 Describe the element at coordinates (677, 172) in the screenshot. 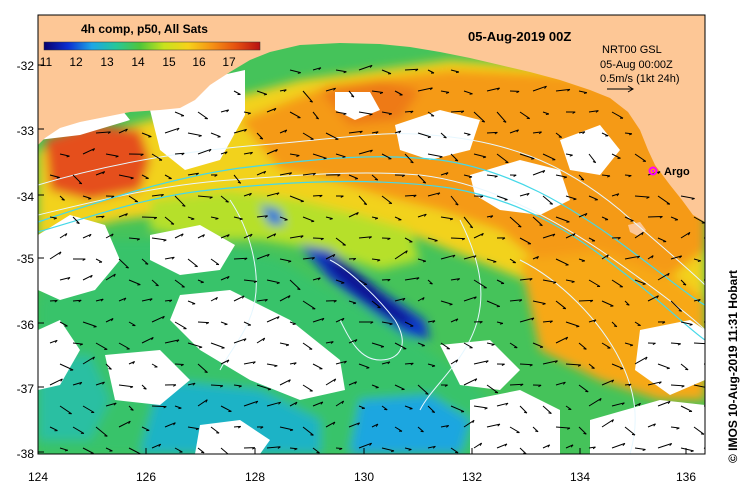

I see `argo-label: Argo` at that location.